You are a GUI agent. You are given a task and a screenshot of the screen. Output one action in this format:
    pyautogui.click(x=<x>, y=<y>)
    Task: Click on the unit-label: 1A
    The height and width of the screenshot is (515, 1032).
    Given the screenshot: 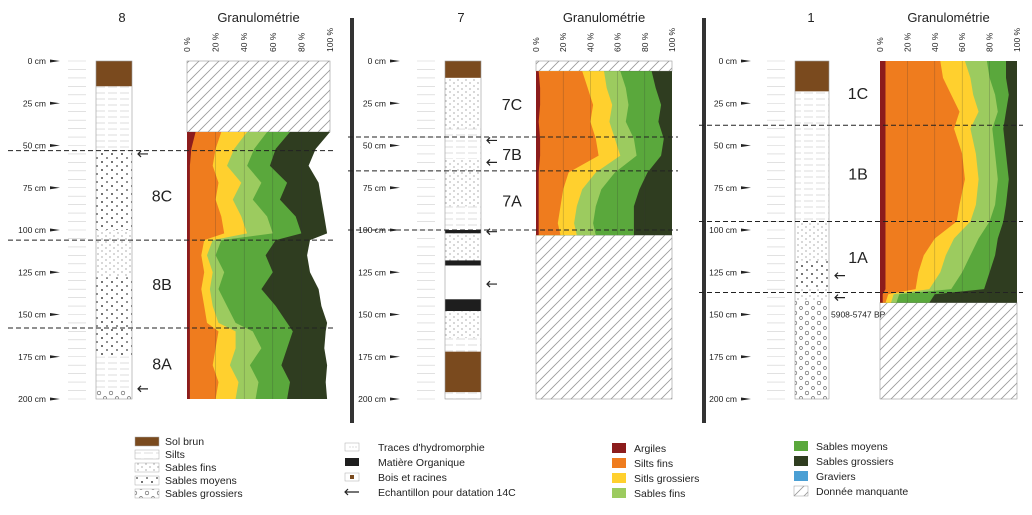 What is the action you would take?
    pyautogui.click(x=858, y=258)
    